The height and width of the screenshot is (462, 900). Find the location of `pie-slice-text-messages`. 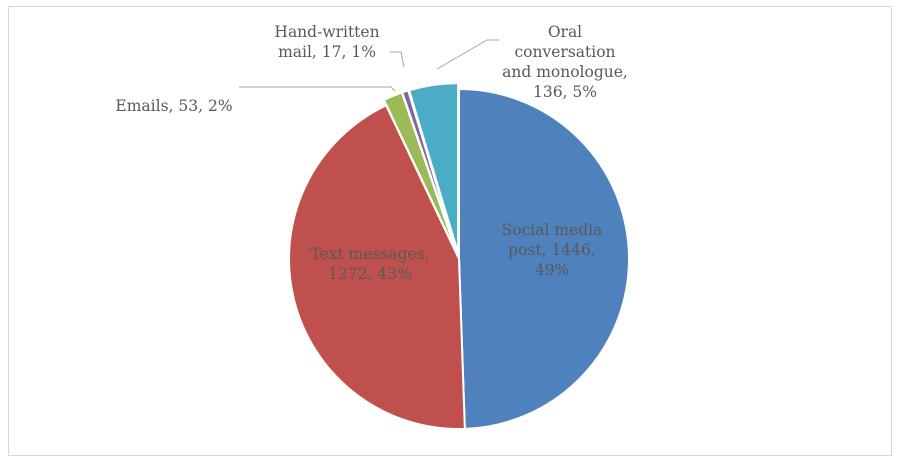

pie-slice-text-messages is located at coordinates (377, 267).